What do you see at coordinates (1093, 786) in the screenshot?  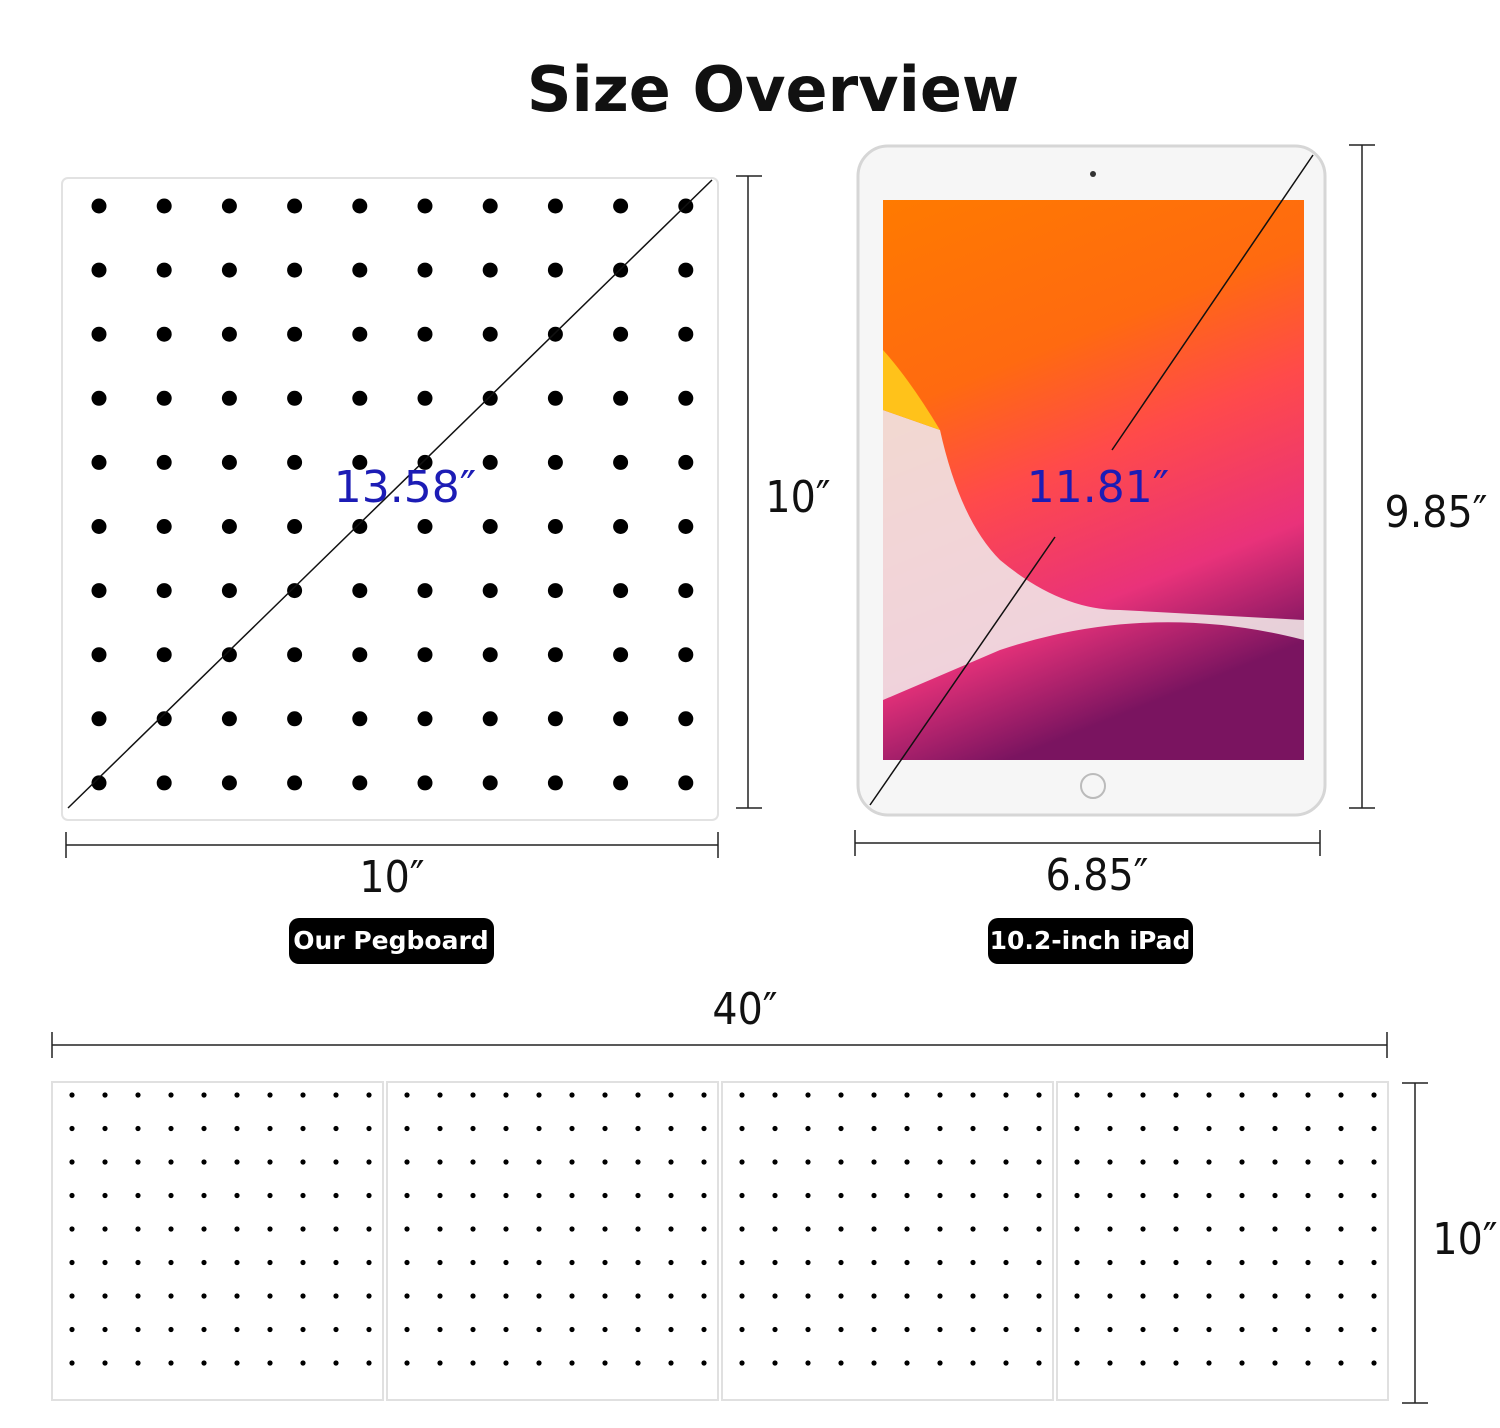 I see `home-button` at bounding box center [1093, 786].